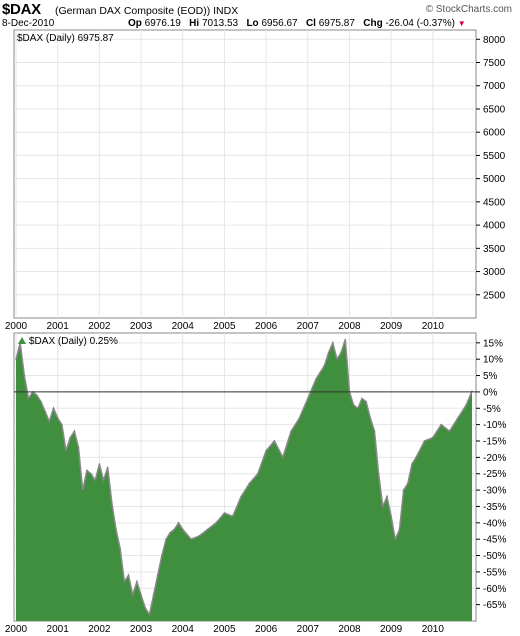  What do you see at coordinates (73, 341) in the screenshot?
I see `perf-panel-title: $DAX (Daily) 0.25%` at bounding box center [73, 341].